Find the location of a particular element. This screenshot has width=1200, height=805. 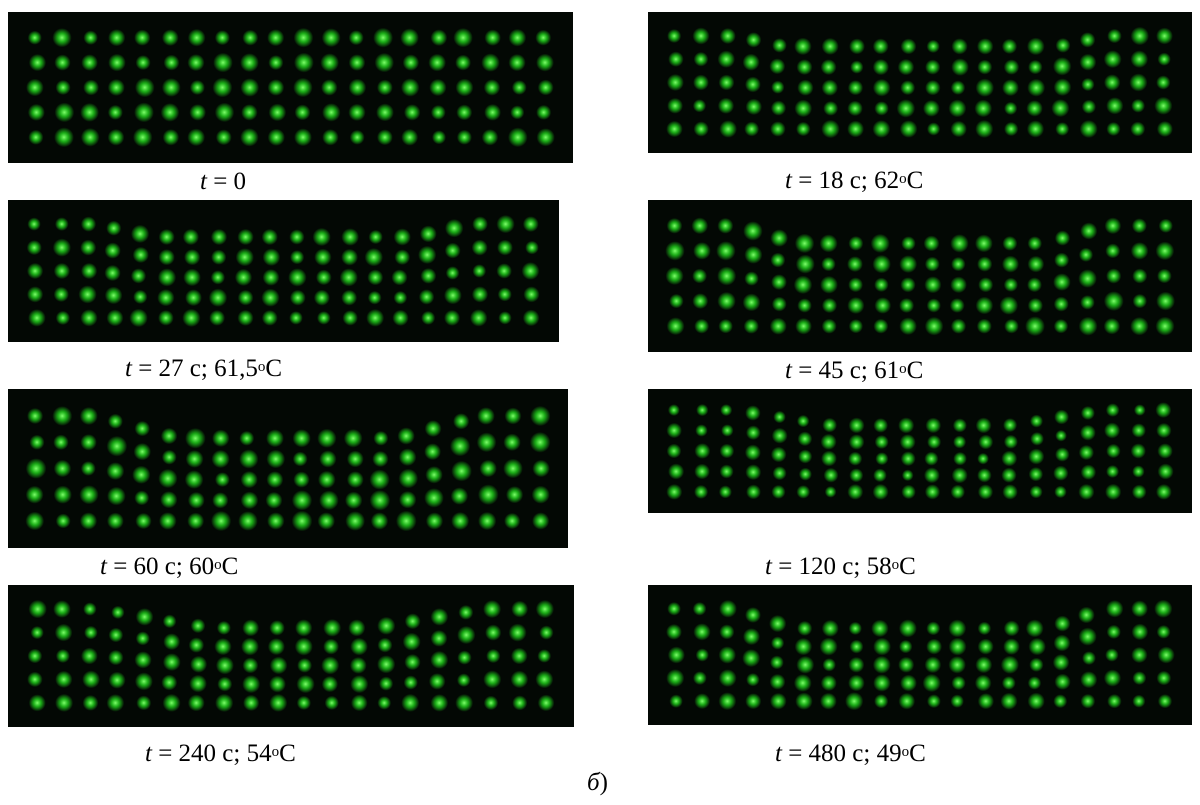

panel-caption: t = 120 c; 58oC is located at coordinates (840, 567).